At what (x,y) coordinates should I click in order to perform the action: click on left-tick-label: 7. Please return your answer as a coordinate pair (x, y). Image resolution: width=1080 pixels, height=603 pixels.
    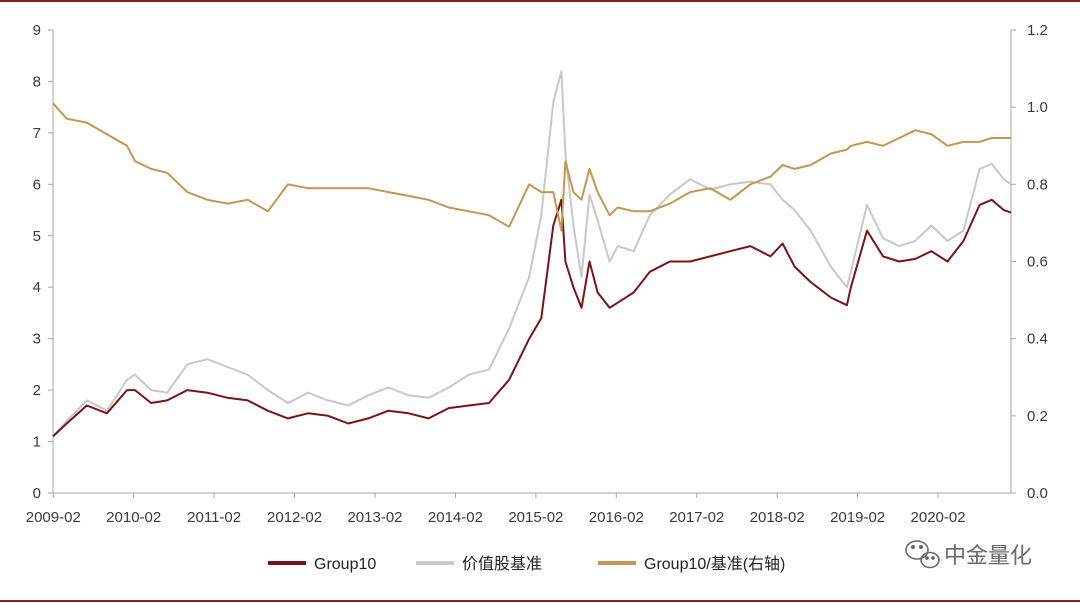
    Looking at the image, I should click on (37, 133).